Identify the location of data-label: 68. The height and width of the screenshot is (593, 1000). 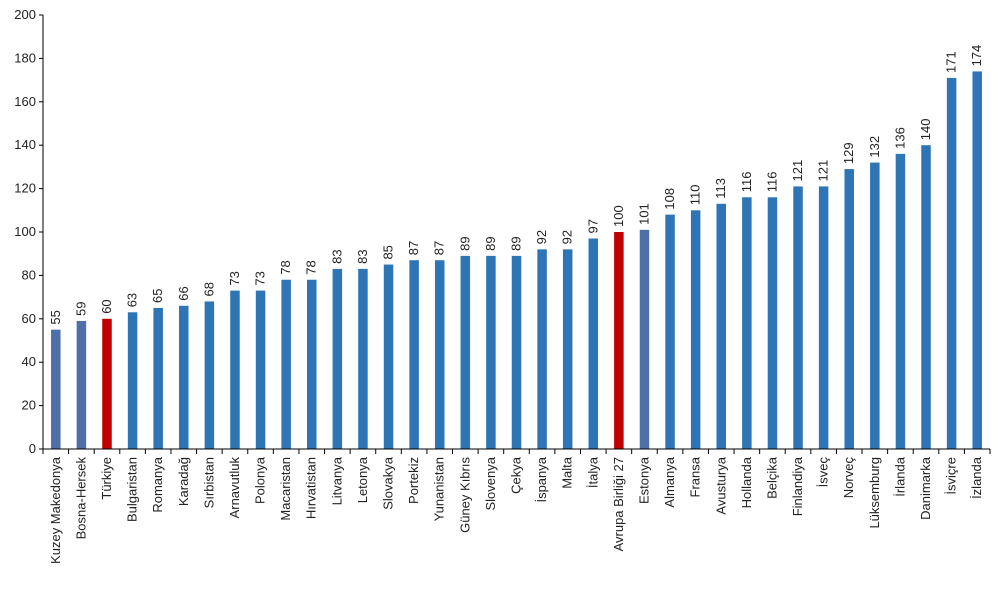
(208, 289).